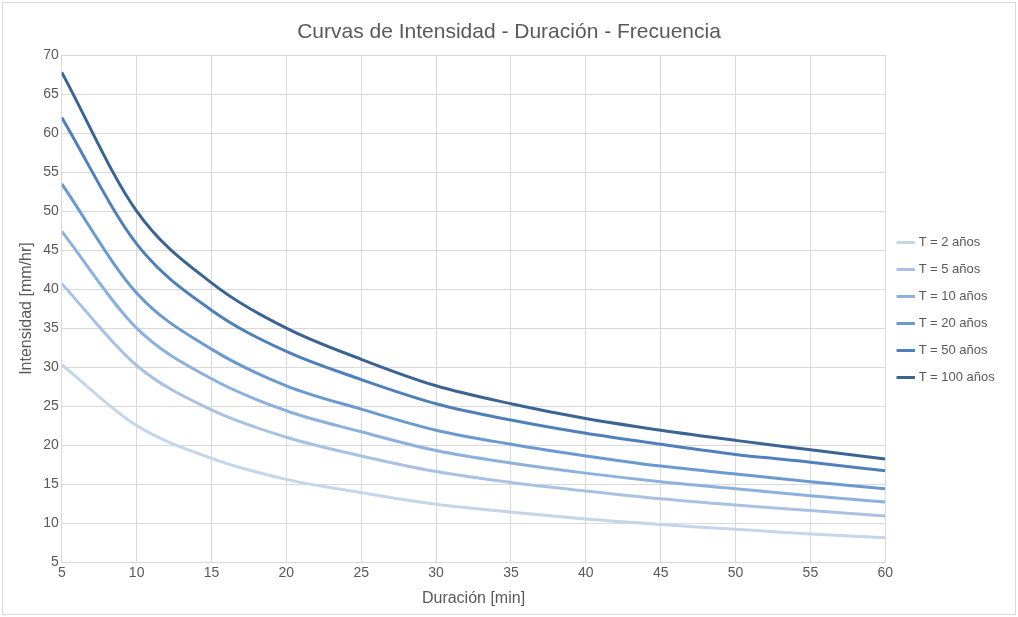 The height and width of the screenshot is (617, 1018). I want to click on y-tick-label: 65, so click(51, 93).